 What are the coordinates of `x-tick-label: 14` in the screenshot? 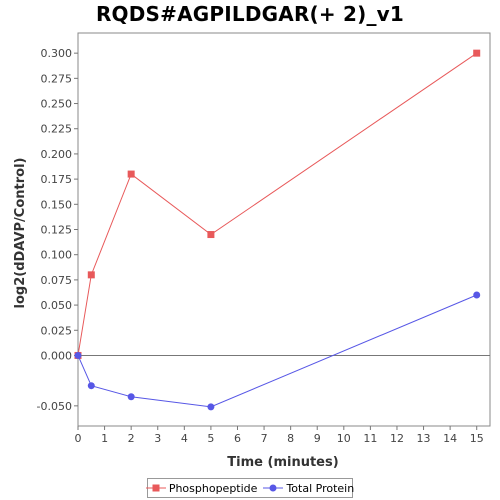 It's located at (450, 438).